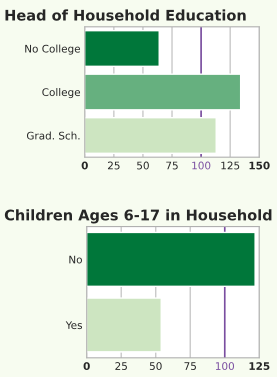  I want to click on chart-title: Children Ages 6-17 in Household, so click(138, 216).